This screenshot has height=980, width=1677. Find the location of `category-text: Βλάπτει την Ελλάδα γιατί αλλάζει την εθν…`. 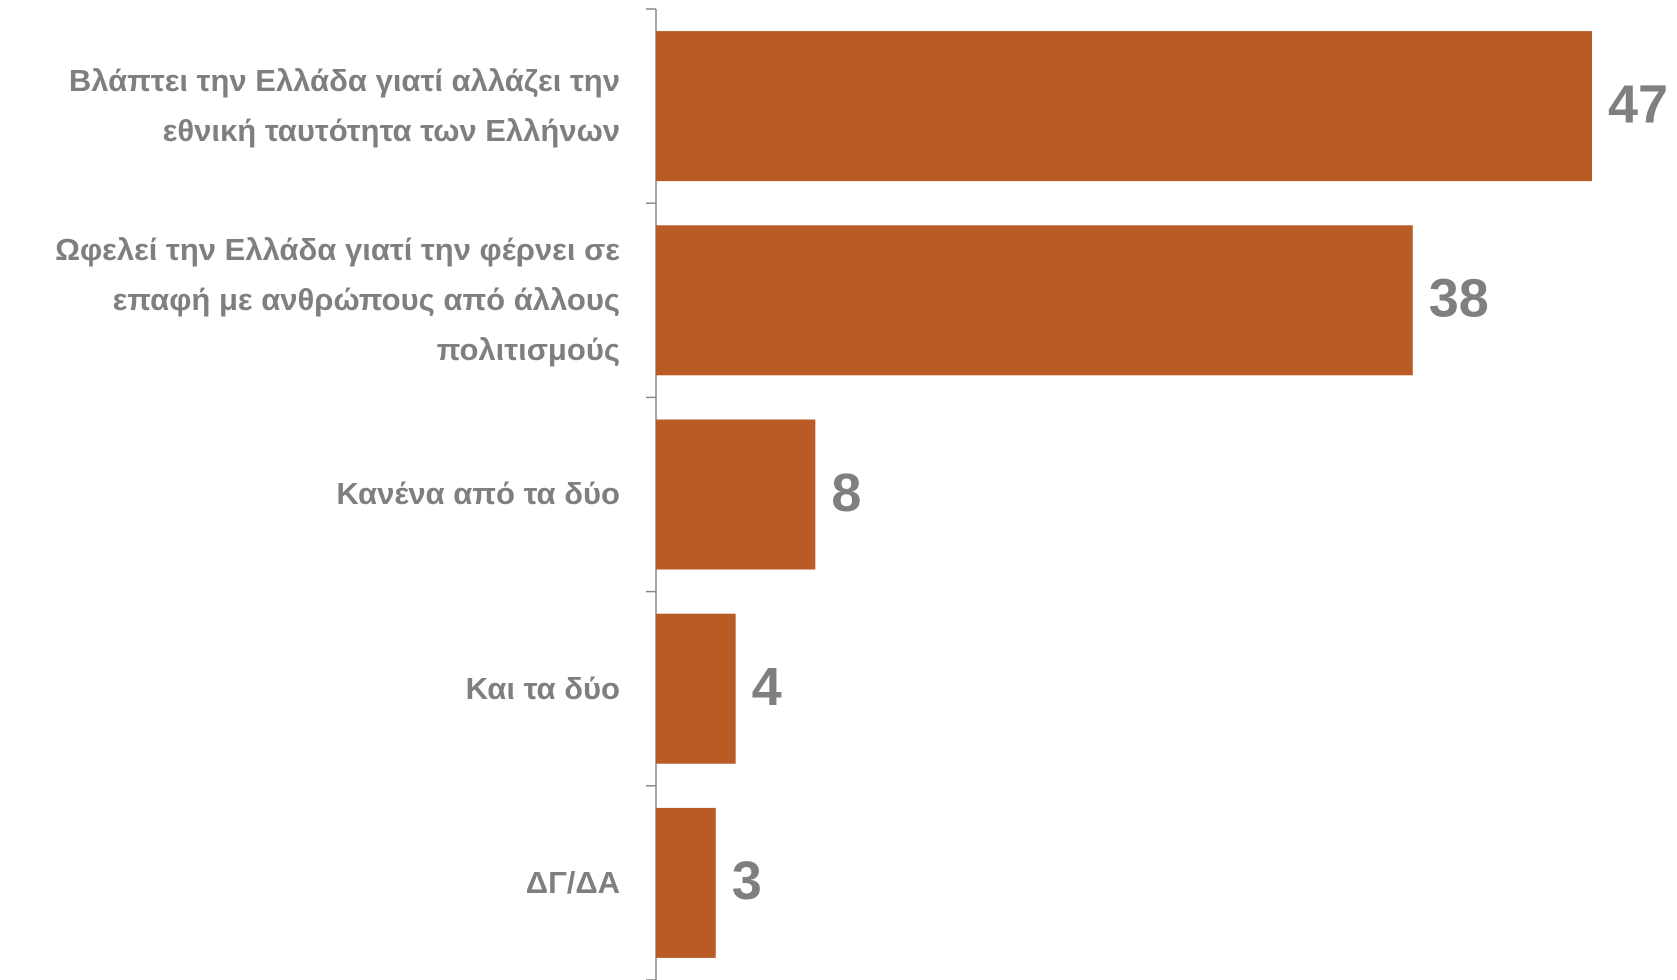

category-text: Βλάπτει την Ελλάδα γιατί αλλάζει την εθν… is located at coordinates (344, 106).